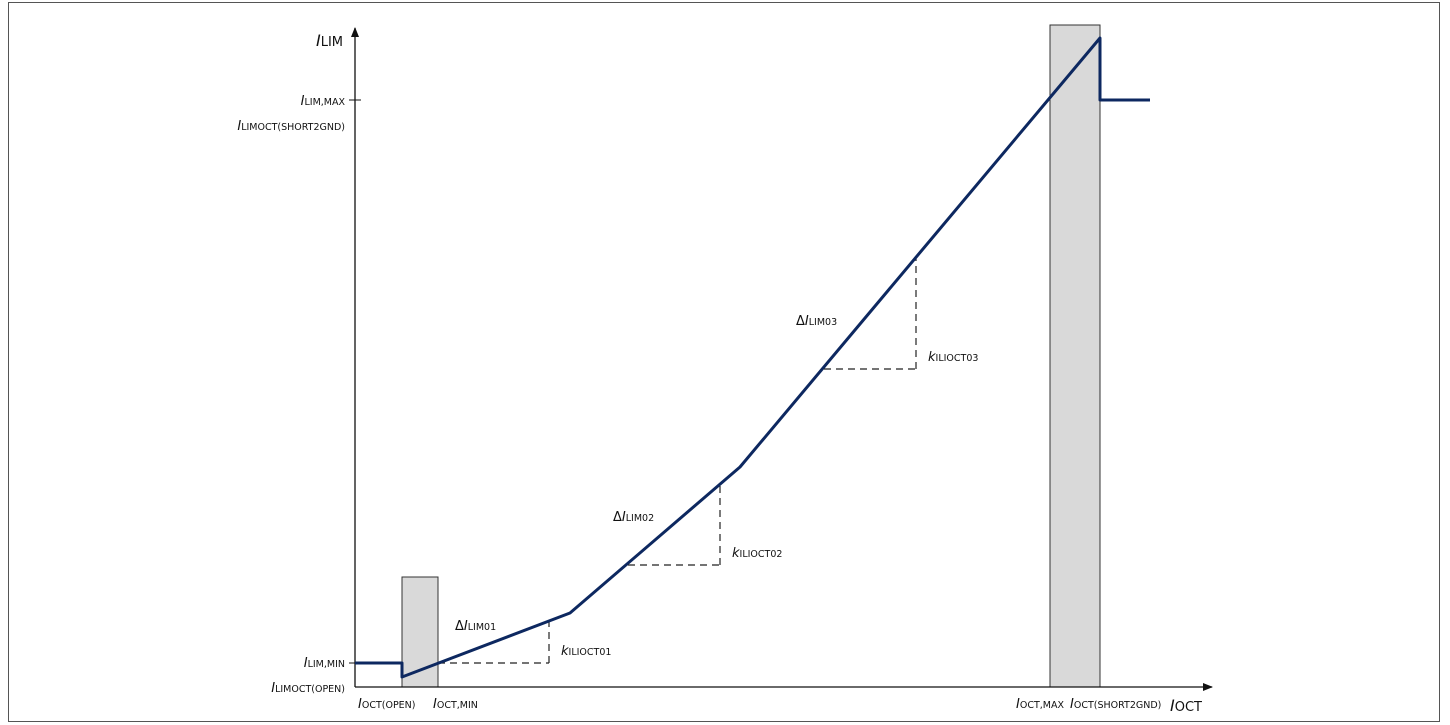  Describe the element at coordinates (455, 704) in the screenshot. I see `x-label-oct-min: IOCT,MIN` at that location.